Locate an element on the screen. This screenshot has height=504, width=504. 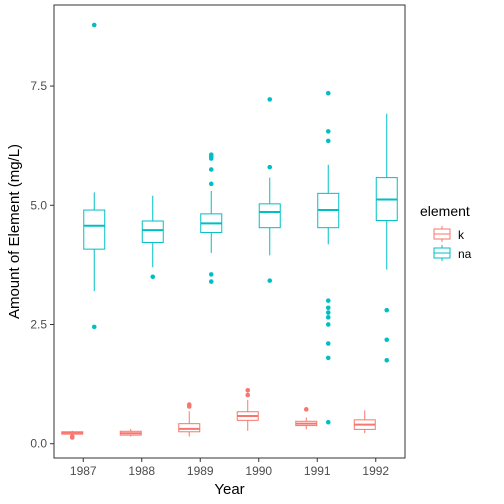
box-na-1987 is located at coordinates (94, 176).